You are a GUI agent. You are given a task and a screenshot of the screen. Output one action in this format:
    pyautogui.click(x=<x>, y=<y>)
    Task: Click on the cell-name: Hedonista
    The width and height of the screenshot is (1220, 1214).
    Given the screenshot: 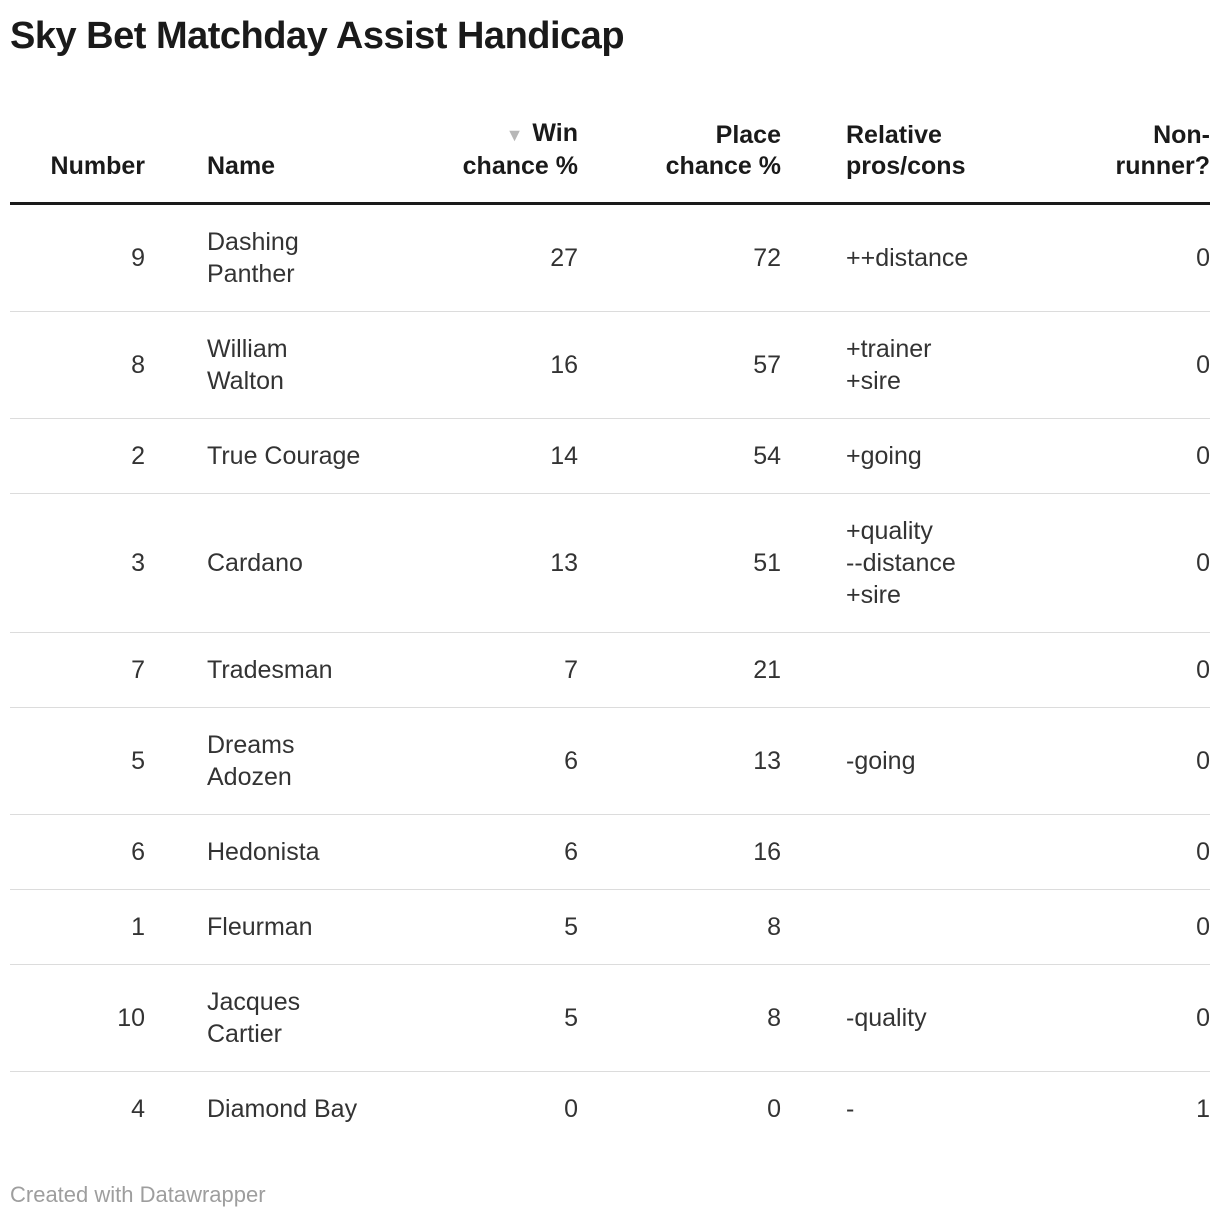 What is the action you would take?
    pyautogui.click(x=270, y=852)
    